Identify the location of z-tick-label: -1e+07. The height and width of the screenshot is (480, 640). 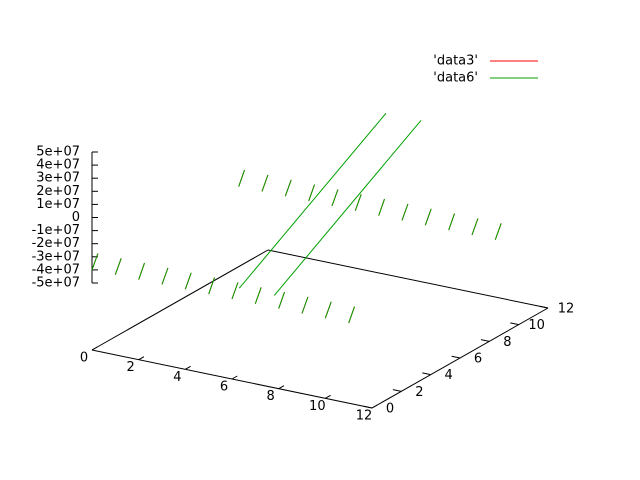
(56, 230).